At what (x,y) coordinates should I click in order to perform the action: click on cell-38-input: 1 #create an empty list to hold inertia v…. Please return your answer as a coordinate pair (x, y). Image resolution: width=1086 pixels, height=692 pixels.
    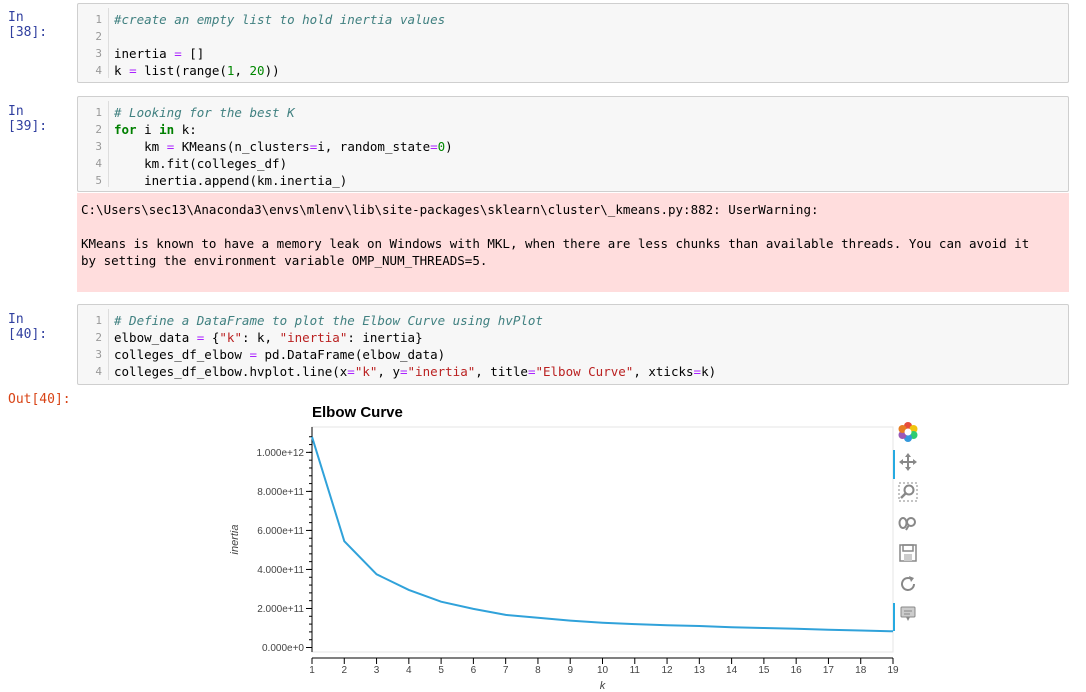
    Looking at the image, I should click on (573, 43).